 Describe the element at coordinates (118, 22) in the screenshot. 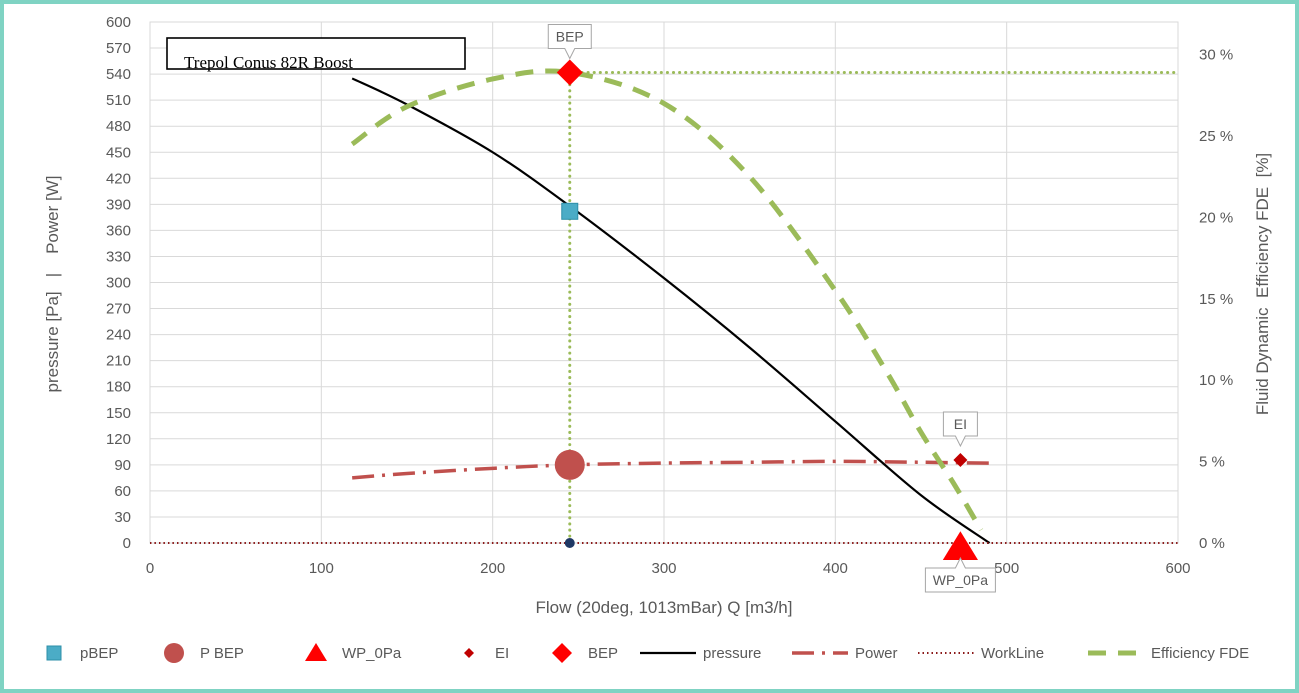

I see `y-tick-label: 600` at that location.